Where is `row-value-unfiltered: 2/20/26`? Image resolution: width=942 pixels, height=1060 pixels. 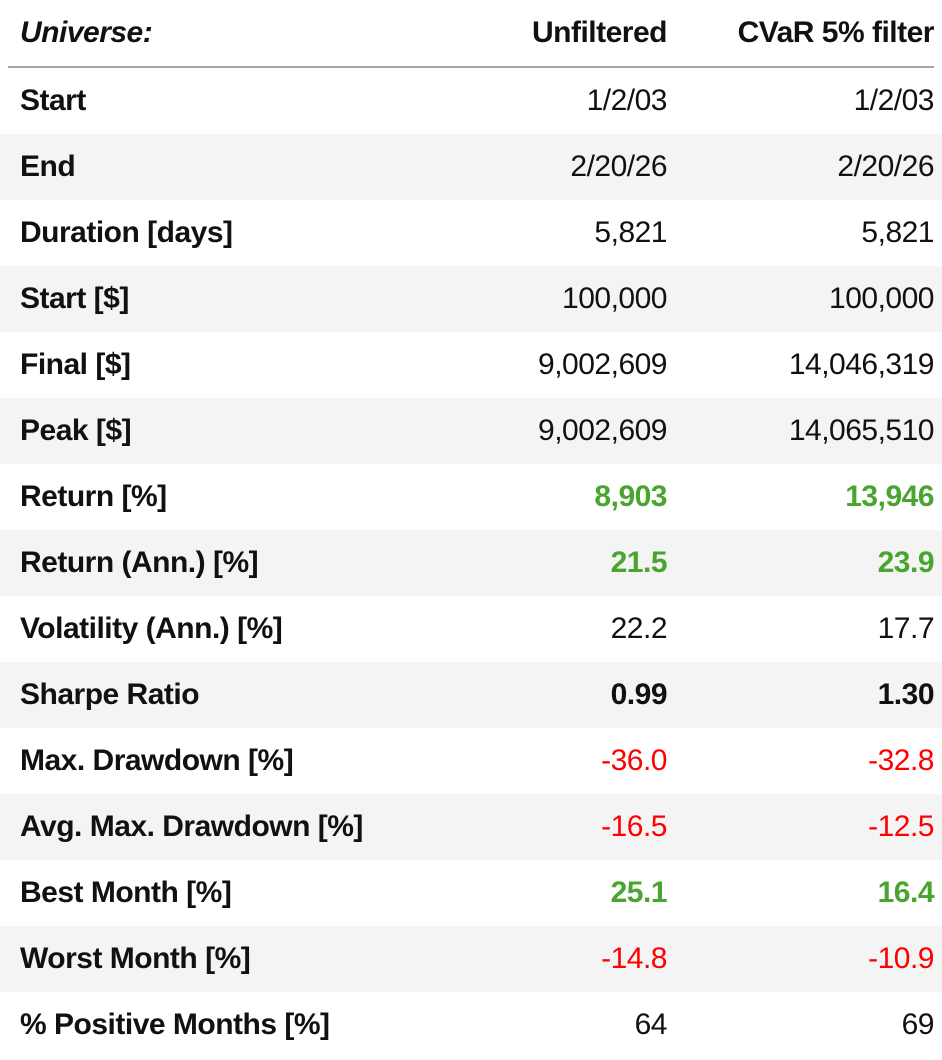
row-value-unfiltered: 2/20/26 is located at coordinates (618, 166).